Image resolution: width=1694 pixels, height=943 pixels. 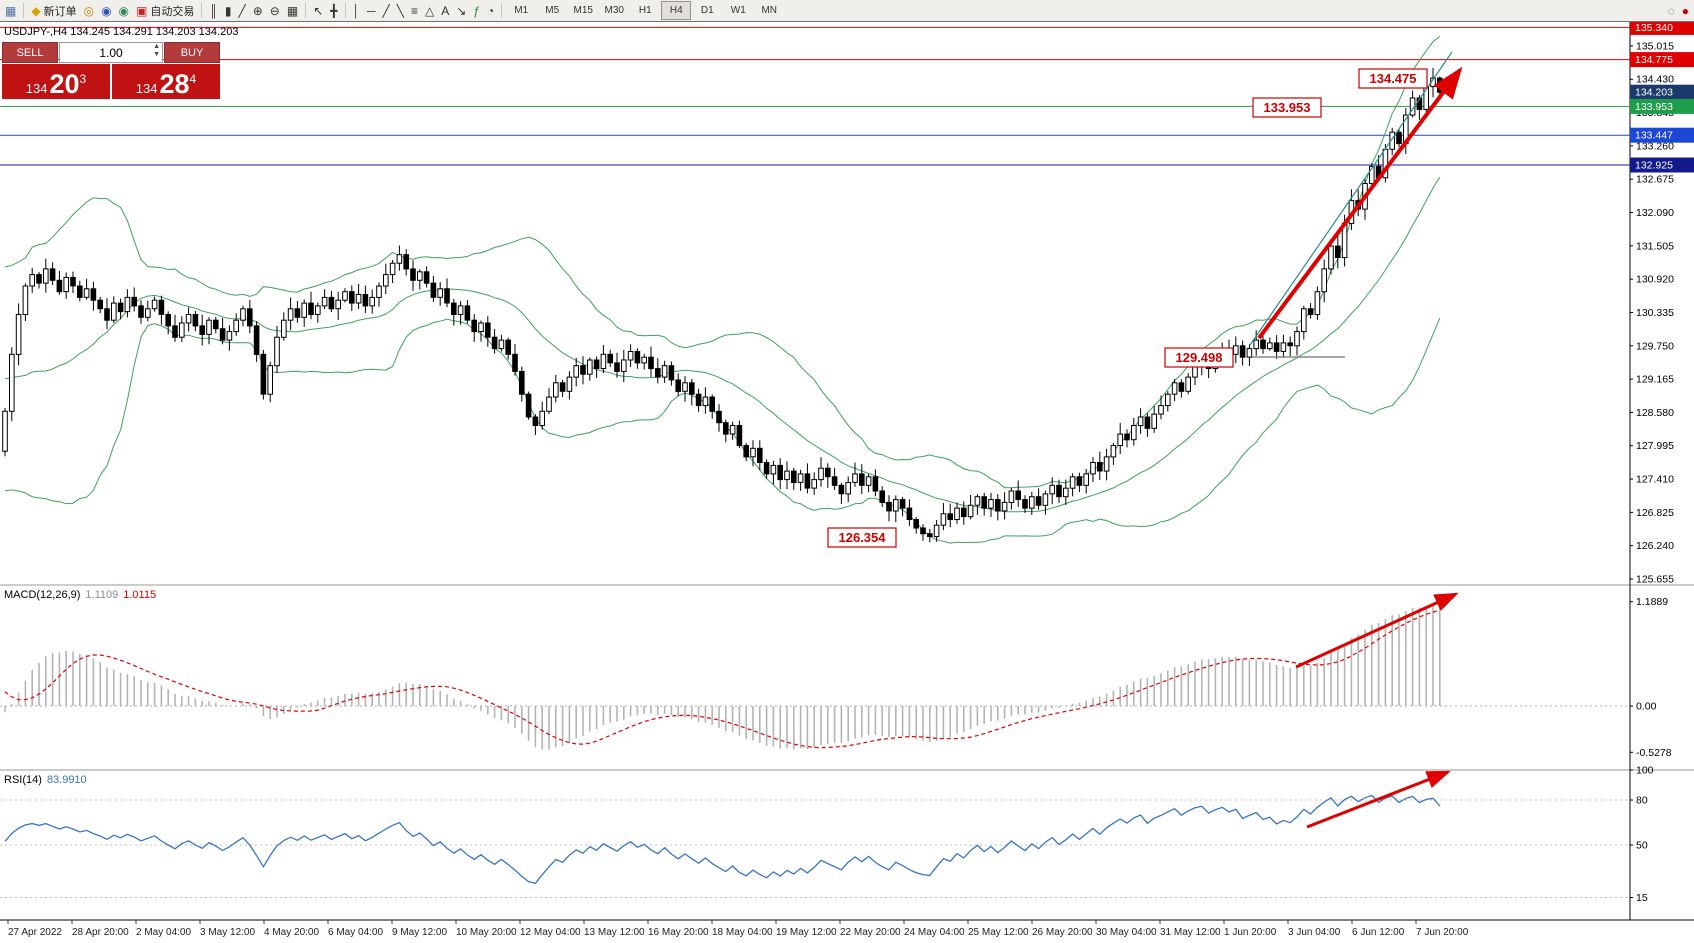 What do you see at coordinates (1360, 447) in the screenshot?
I see `trend-arrows` at bounding box center [1360, 447].